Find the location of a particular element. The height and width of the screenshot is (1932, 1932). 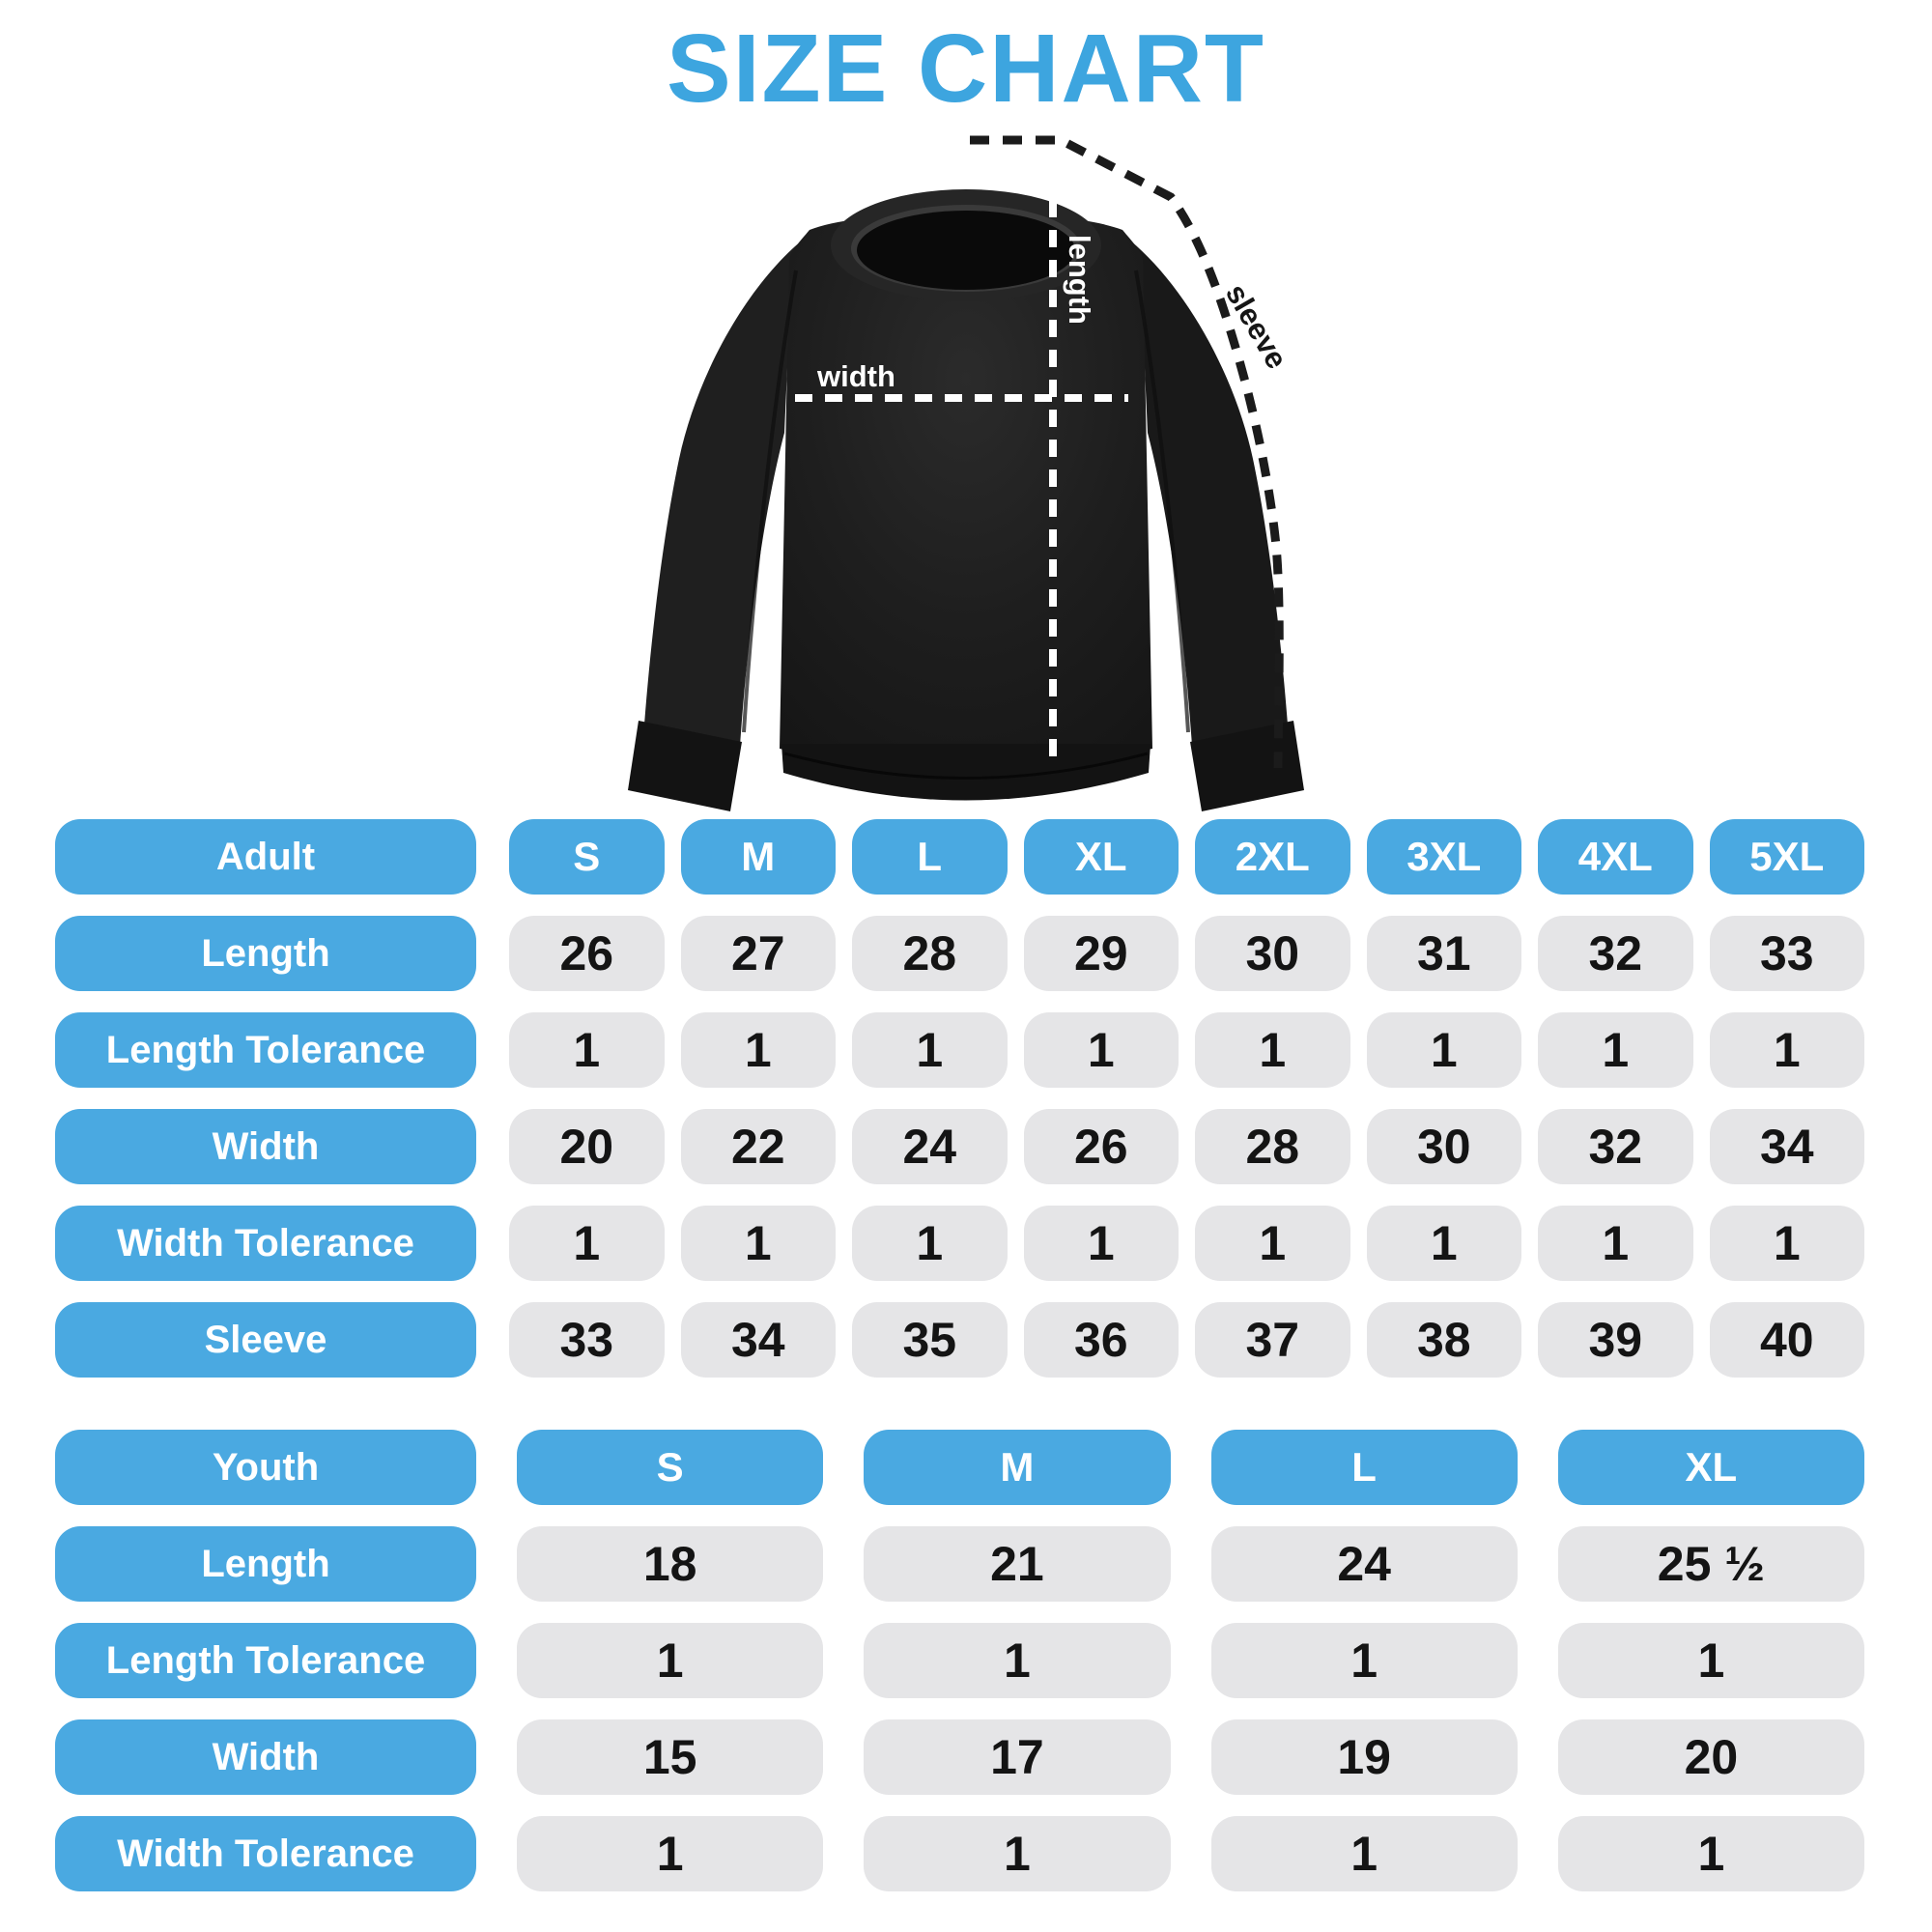

value-cell: 29 is located at coordinates (1101, 953).